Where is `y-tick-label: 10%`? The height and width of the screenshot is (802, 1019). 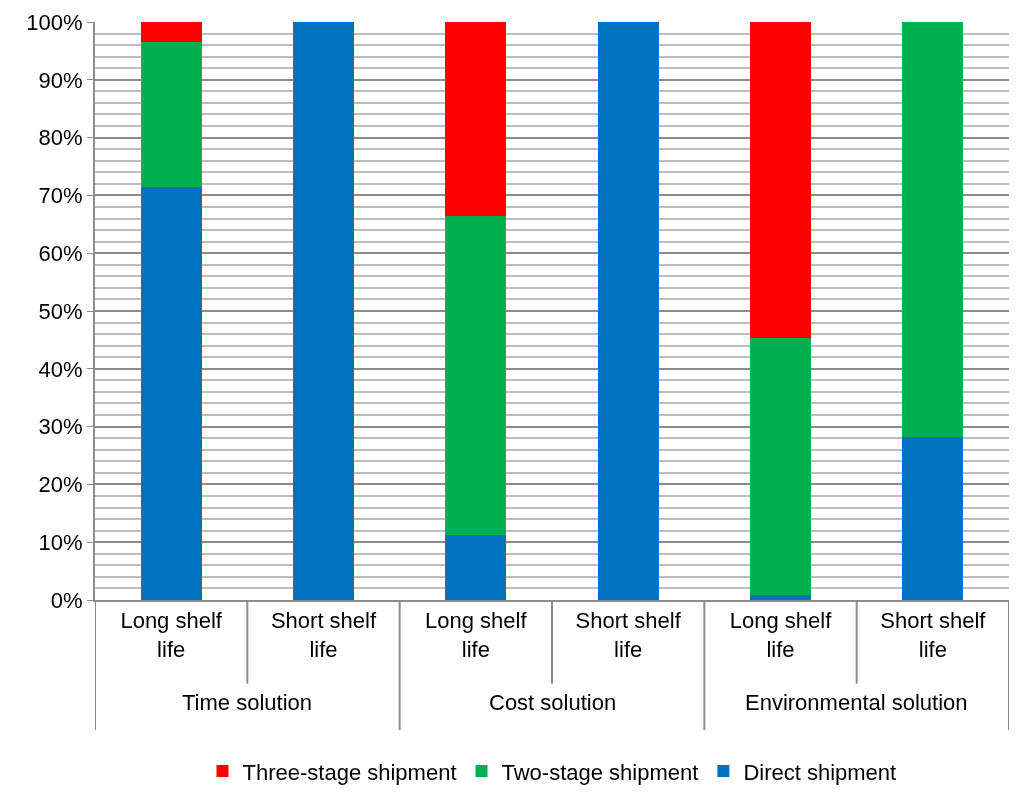 y-tick-label: 10% is located at coordinates (60, 542).